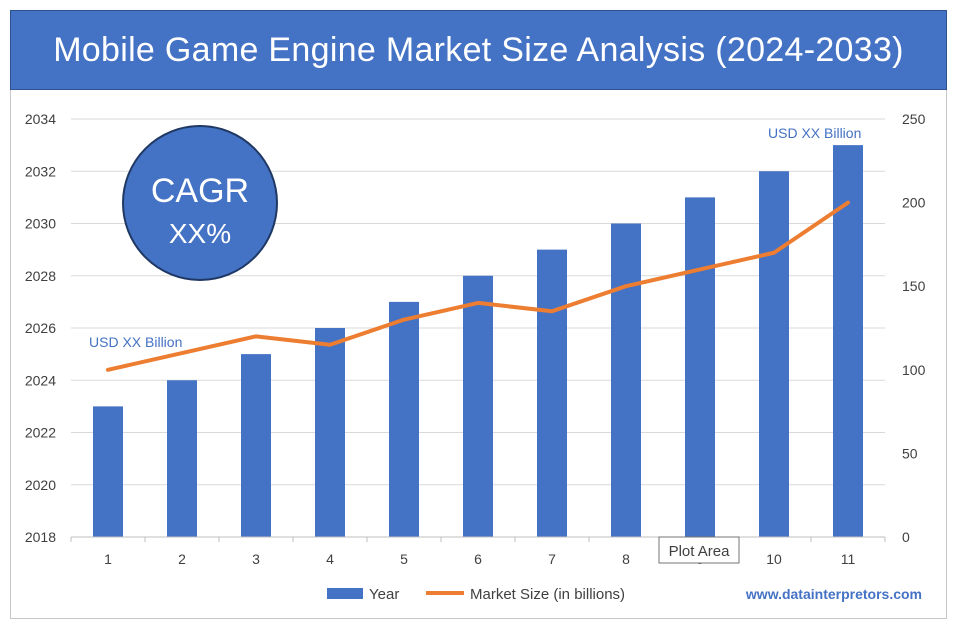 Image resolution: width=959 pixels, height=630 pixels. Describe the element at coordinates (40, 328) in the screenshot. I see `y-left-tick-label: 2026` at that location.